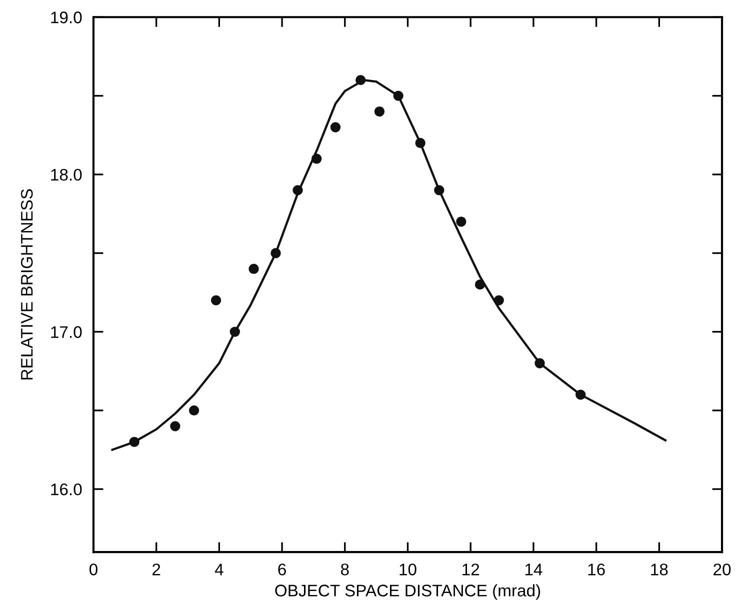 This screenshot has height=612, width=736. Describe the element at coordinates (66, 174) in the screenshot. I see `y-tick-label: 18.0` at that location.